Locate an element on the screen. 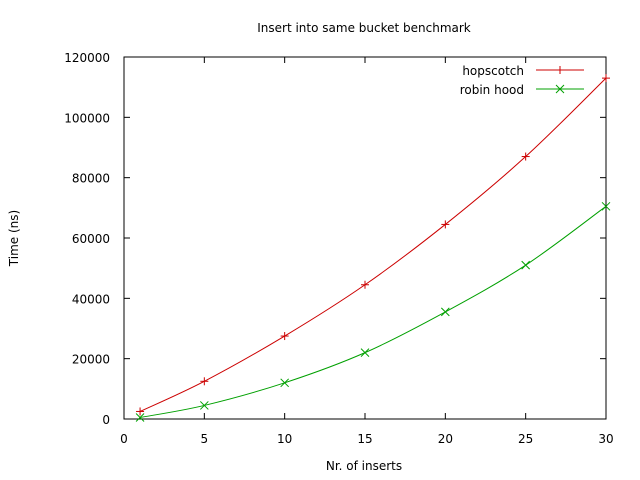 The width and height of the screenshot is (640, 480). y-tick-label: 80000 is located at coordinates (91, 179).